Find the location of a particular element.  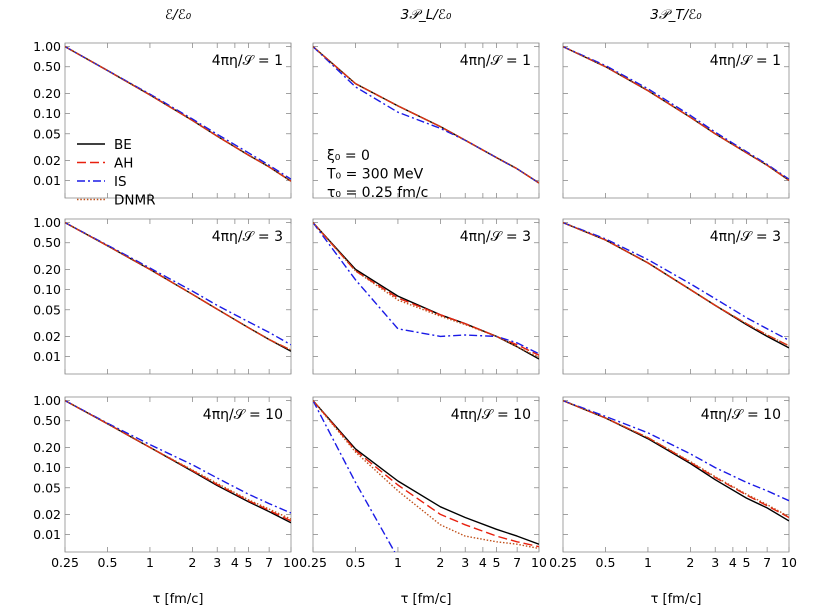

panel-frame-eta3-pl is located at coordinates (426, 296).